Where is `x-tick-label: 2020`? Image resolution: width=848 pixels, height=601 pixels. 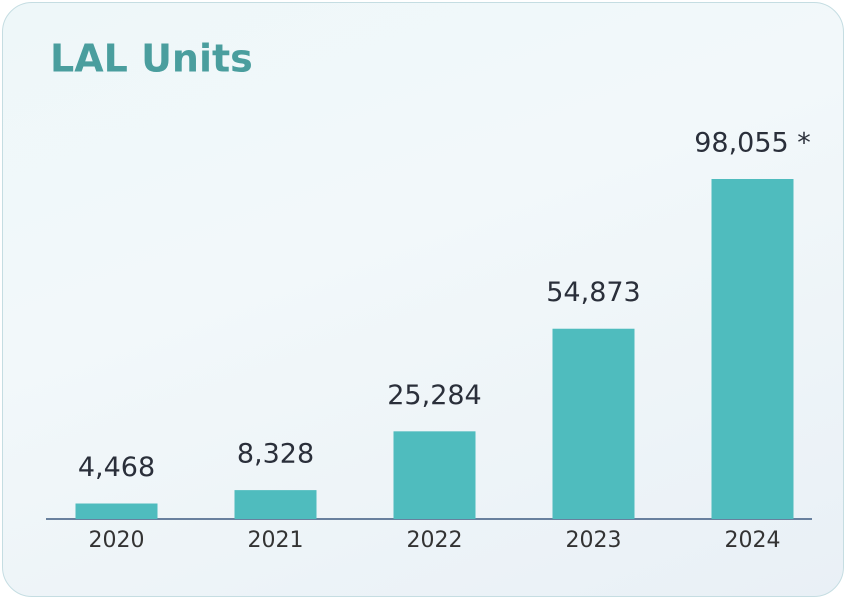 x-tick-label: 2020 is located at coordinates (117, 540).